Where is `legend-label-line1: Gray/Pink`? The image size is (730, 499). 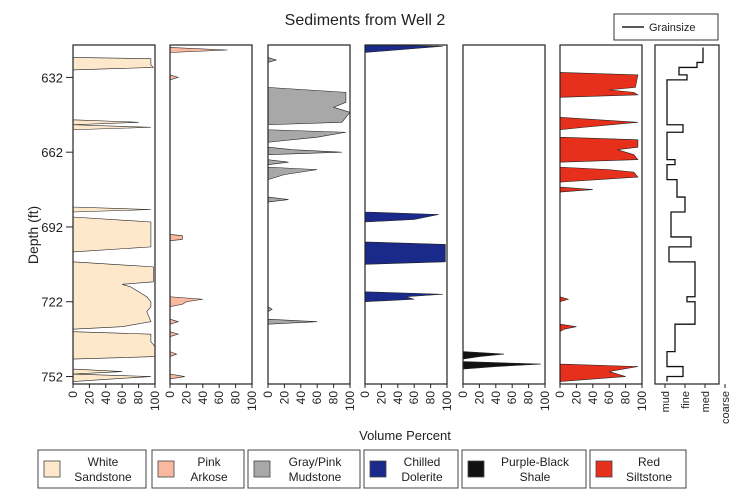
legend-label-line1: Gray/Pink is located at coordinates (316, 462).